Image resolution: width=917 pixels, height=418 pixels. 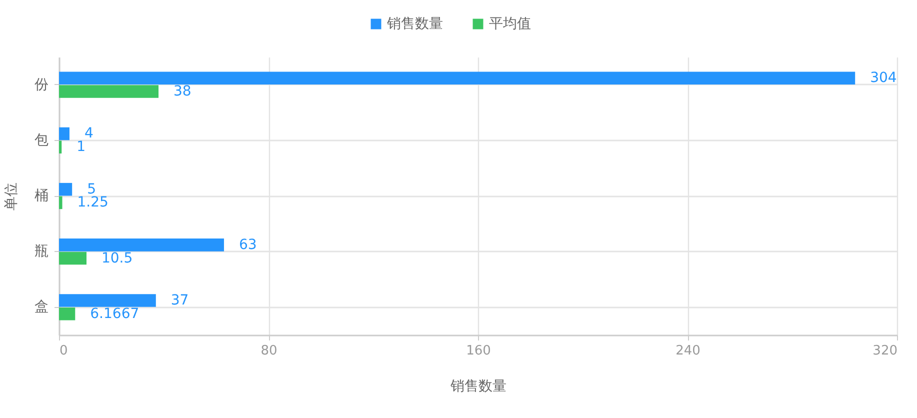 I want to click on x-tick-label: 80, so click(x=269, y=351).